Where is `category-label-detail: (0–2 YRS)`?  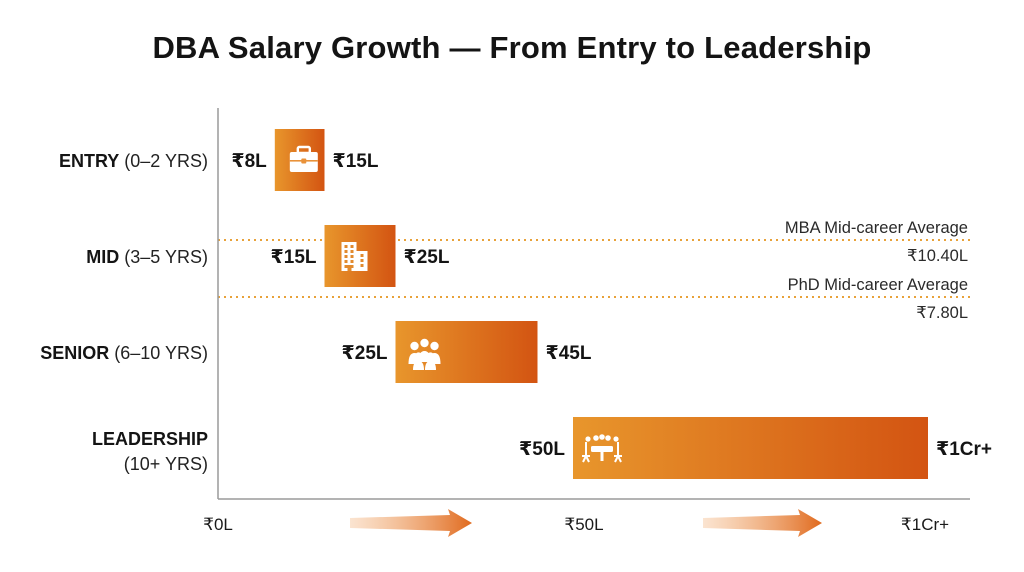 category-label-detail: (0–2 YRS) is located at coordinates (163, 161).